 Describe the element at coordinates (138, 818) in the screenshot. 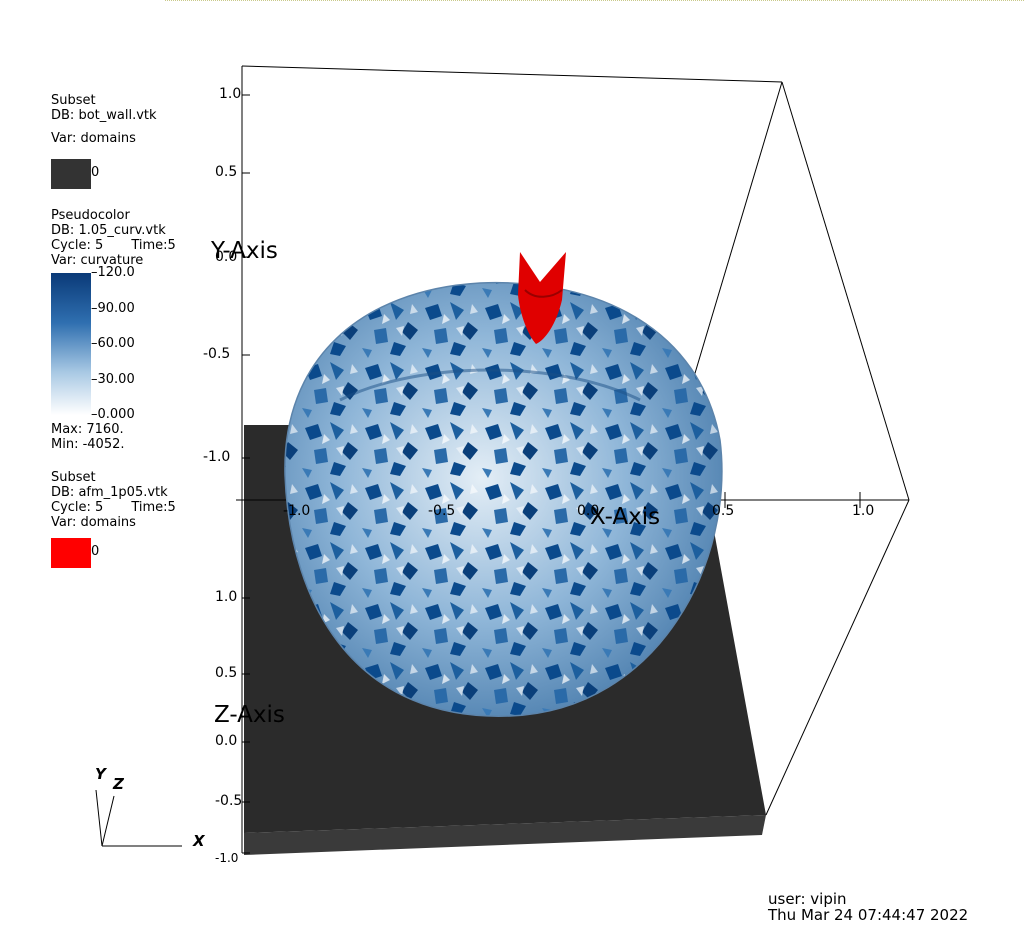

I see `orientation-triad` at that location.